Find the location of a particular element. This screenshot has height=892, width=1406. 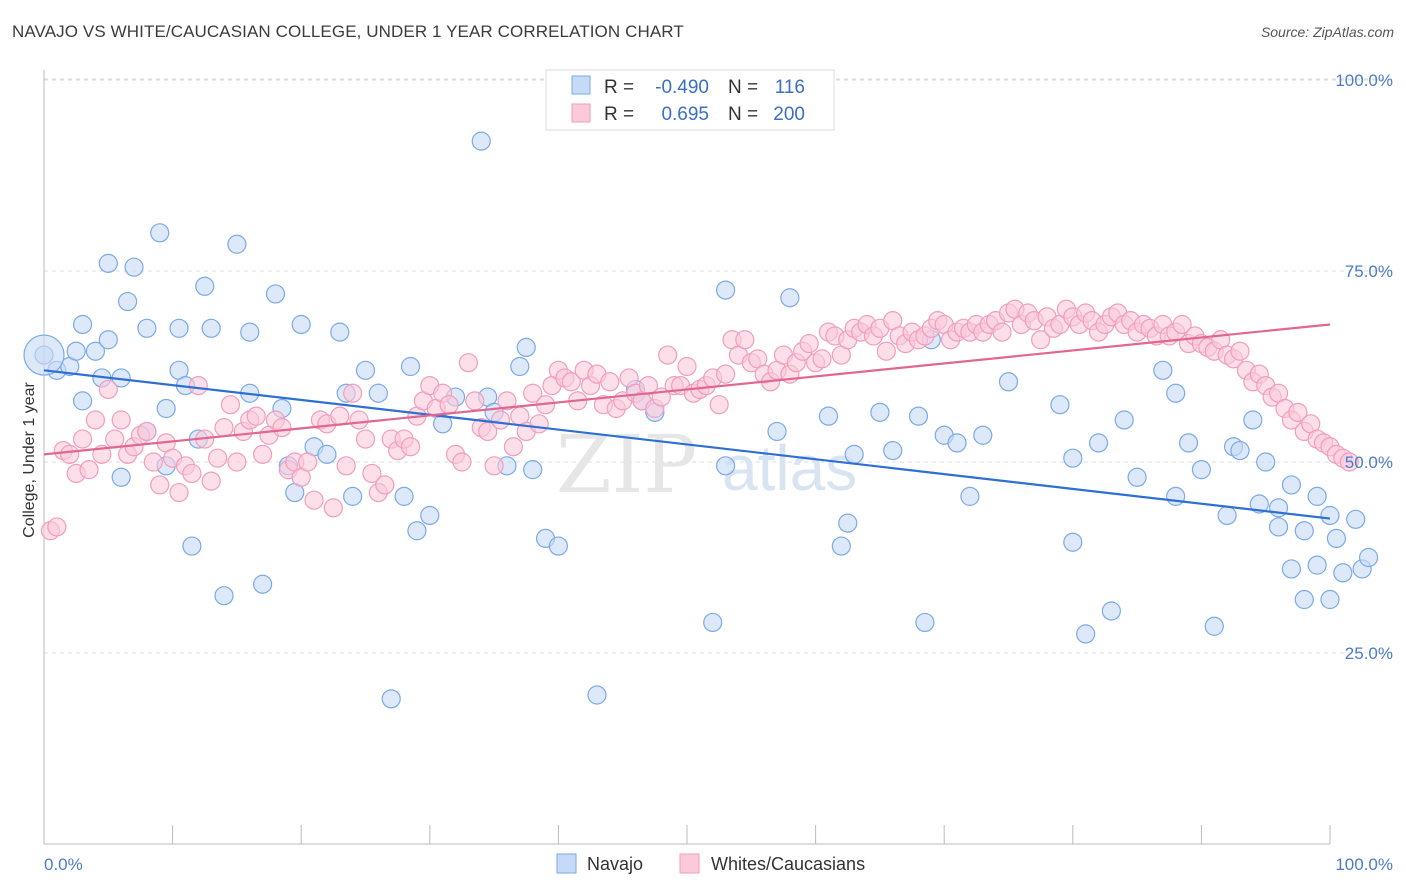

y-axis-label: College, Under 1 year is located at coordinates (29, 460).